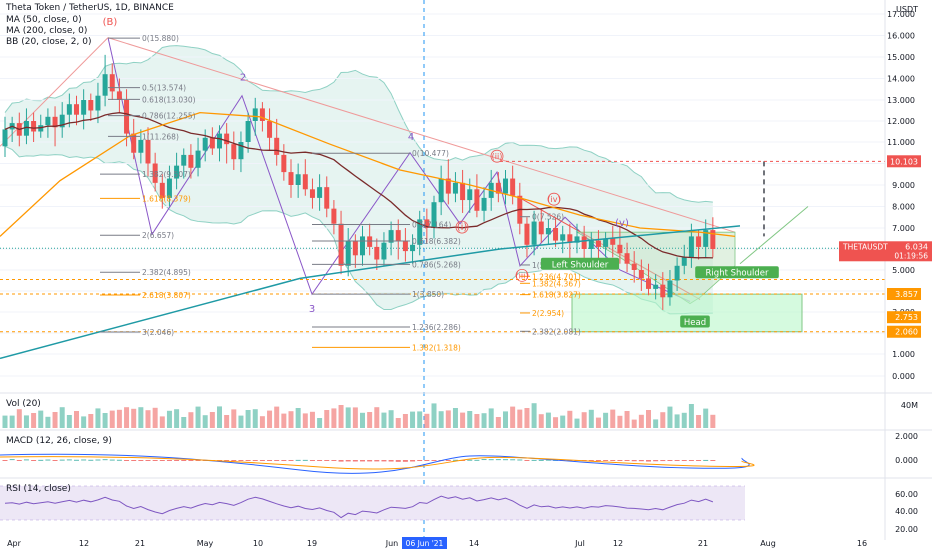  Describe the element at coordinates (158, 332) in the screenshot. I see `fib-label: 3(2.046)` at that location.